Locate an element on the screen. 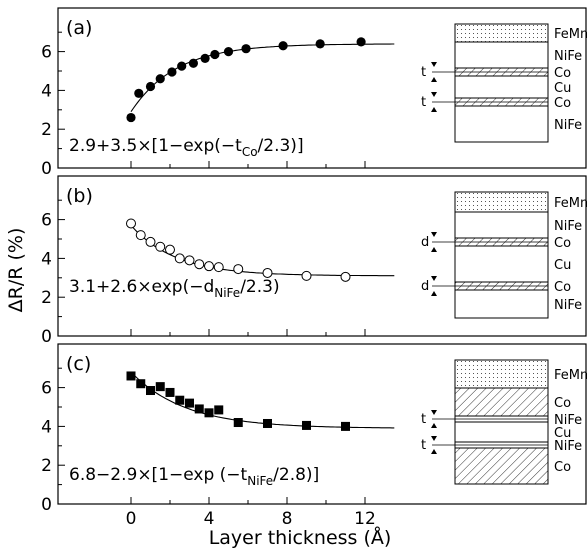  formula-main: 2.9+3.5×[1−exp(−t is located at coordinates (155, 146).